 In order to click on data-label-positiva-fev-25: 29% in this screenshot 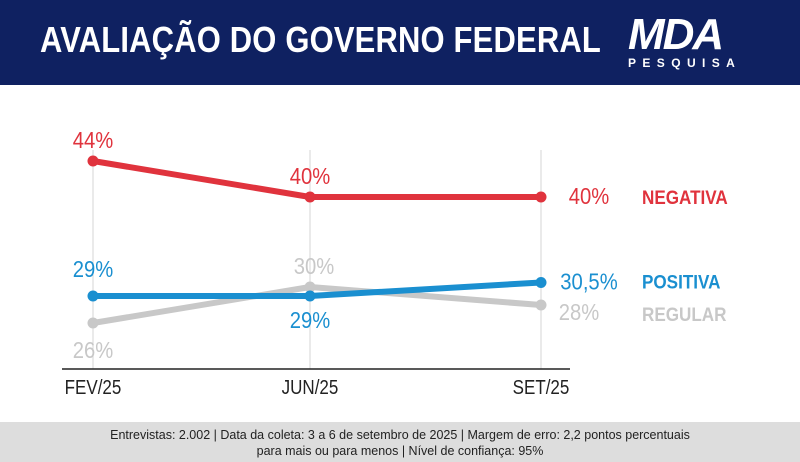, I will do `click(93, 269)`.